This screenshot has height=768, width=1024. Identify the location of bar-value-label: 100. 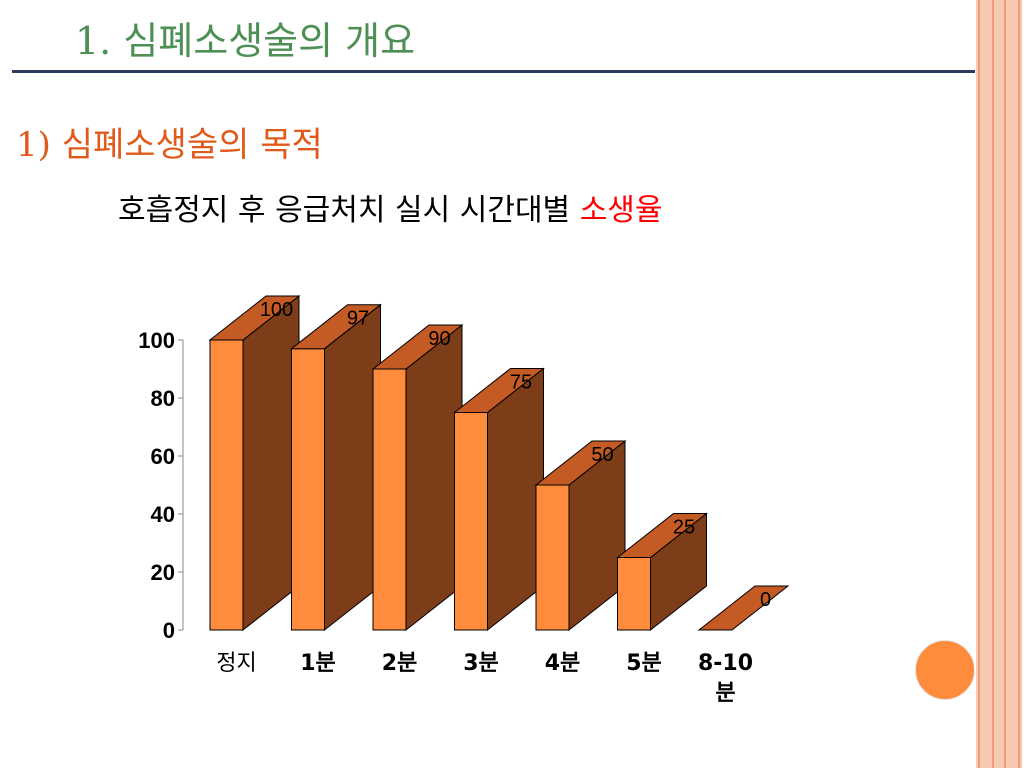
(276, 310).